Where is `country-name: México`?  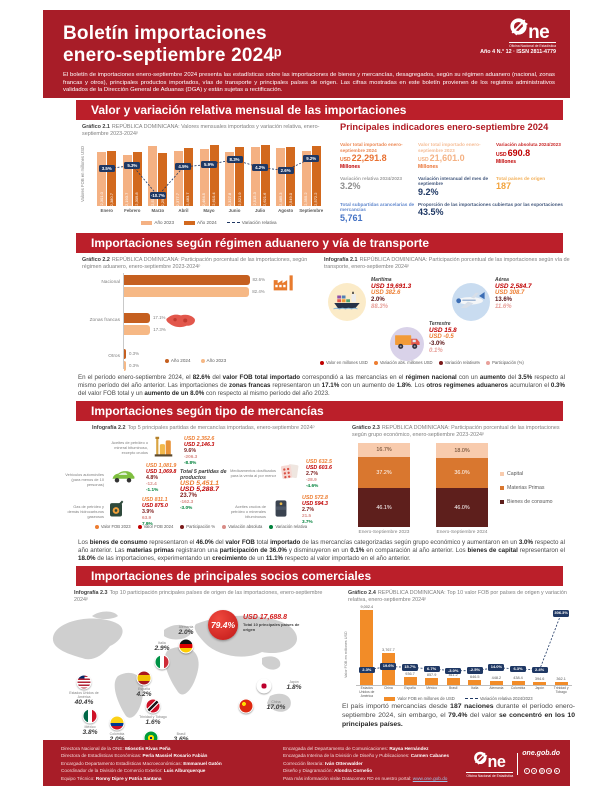 country-name: México is located at coordinates (90, 727).